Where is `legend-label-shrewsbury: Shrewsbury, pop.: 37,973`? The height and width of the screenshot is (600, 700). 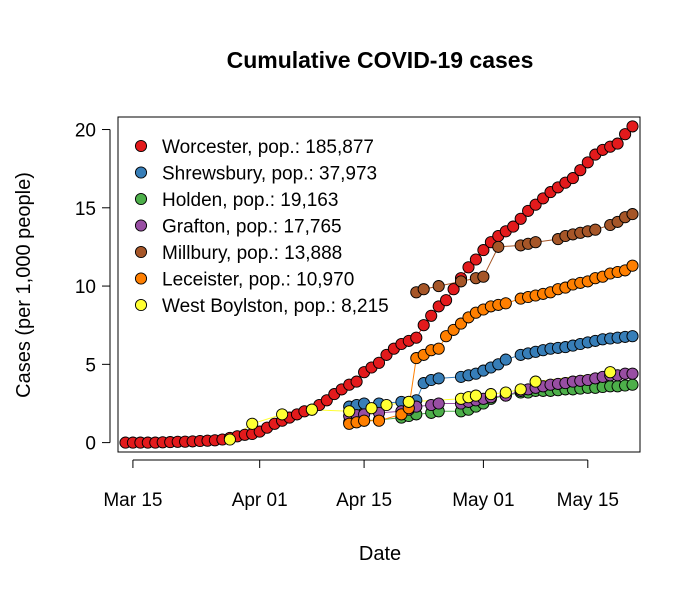
legend-label-shrewsbury: Shrewsbury, pop.: 37,973 is located at coordinates (269, 174).